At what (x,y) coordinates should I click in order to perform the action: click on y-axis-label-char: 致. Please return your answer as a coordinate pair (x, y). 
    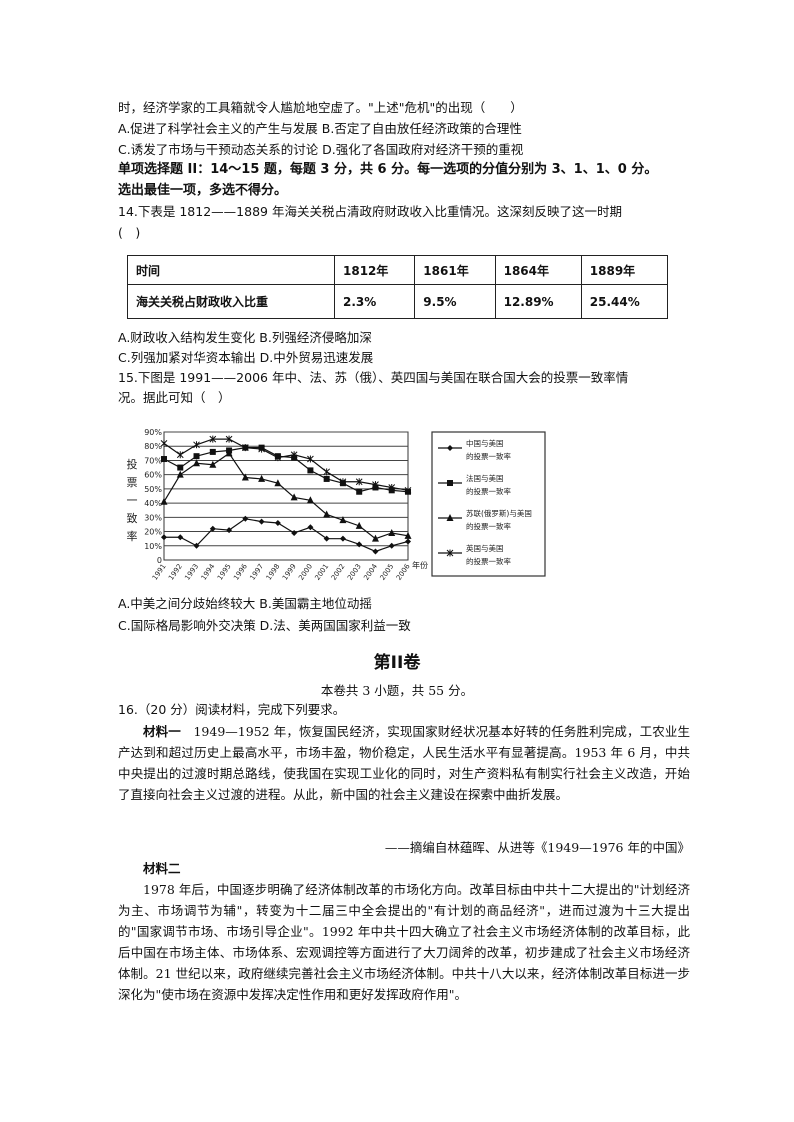
    Looking at the image, I should click on (132, 518).